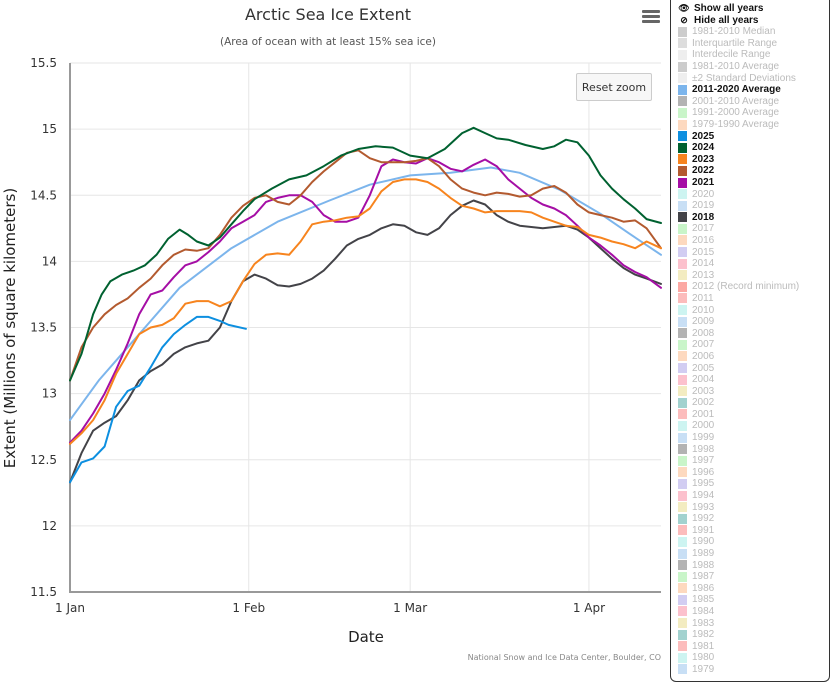 This screenshot has width=835, height=685. Describe the element at coordinates (731, 55) in the screenshot. I see `legend-item-label: Interdecile Range` at that location.